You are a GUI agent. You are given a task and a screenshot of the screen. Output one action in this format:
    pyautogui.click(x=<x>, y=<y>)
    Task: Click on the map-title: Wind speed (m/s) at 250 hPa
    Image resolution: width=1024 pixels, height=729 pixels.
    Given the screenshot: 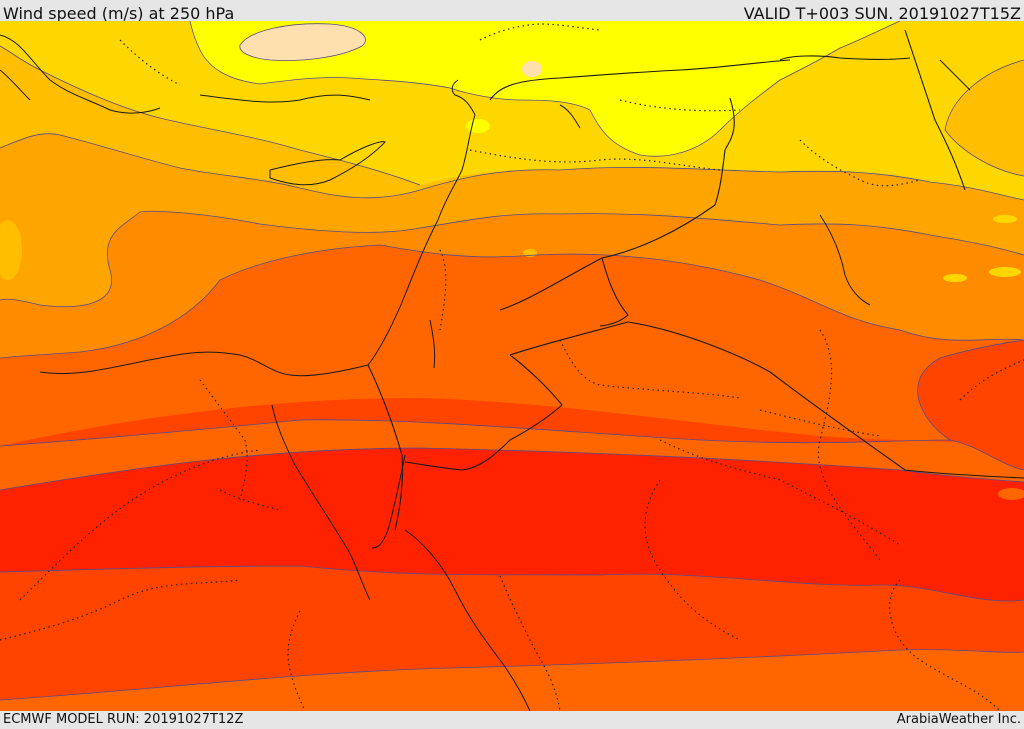 What is the action you would take?
    pyautogui.click(x=119, y=13)
    